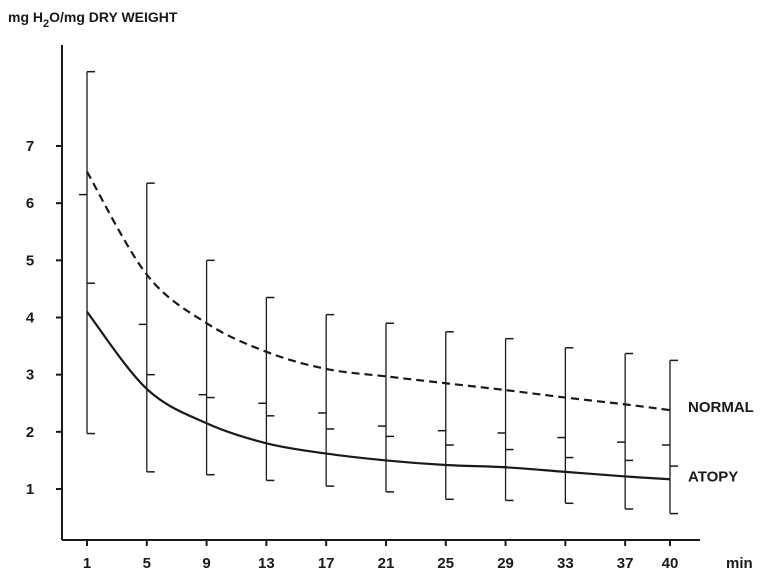 This screenshot has height=572, width=768. Describe the element at coordinates (739, 563) in the screenshot. I see `x-axis-unit-label: min` at that location.